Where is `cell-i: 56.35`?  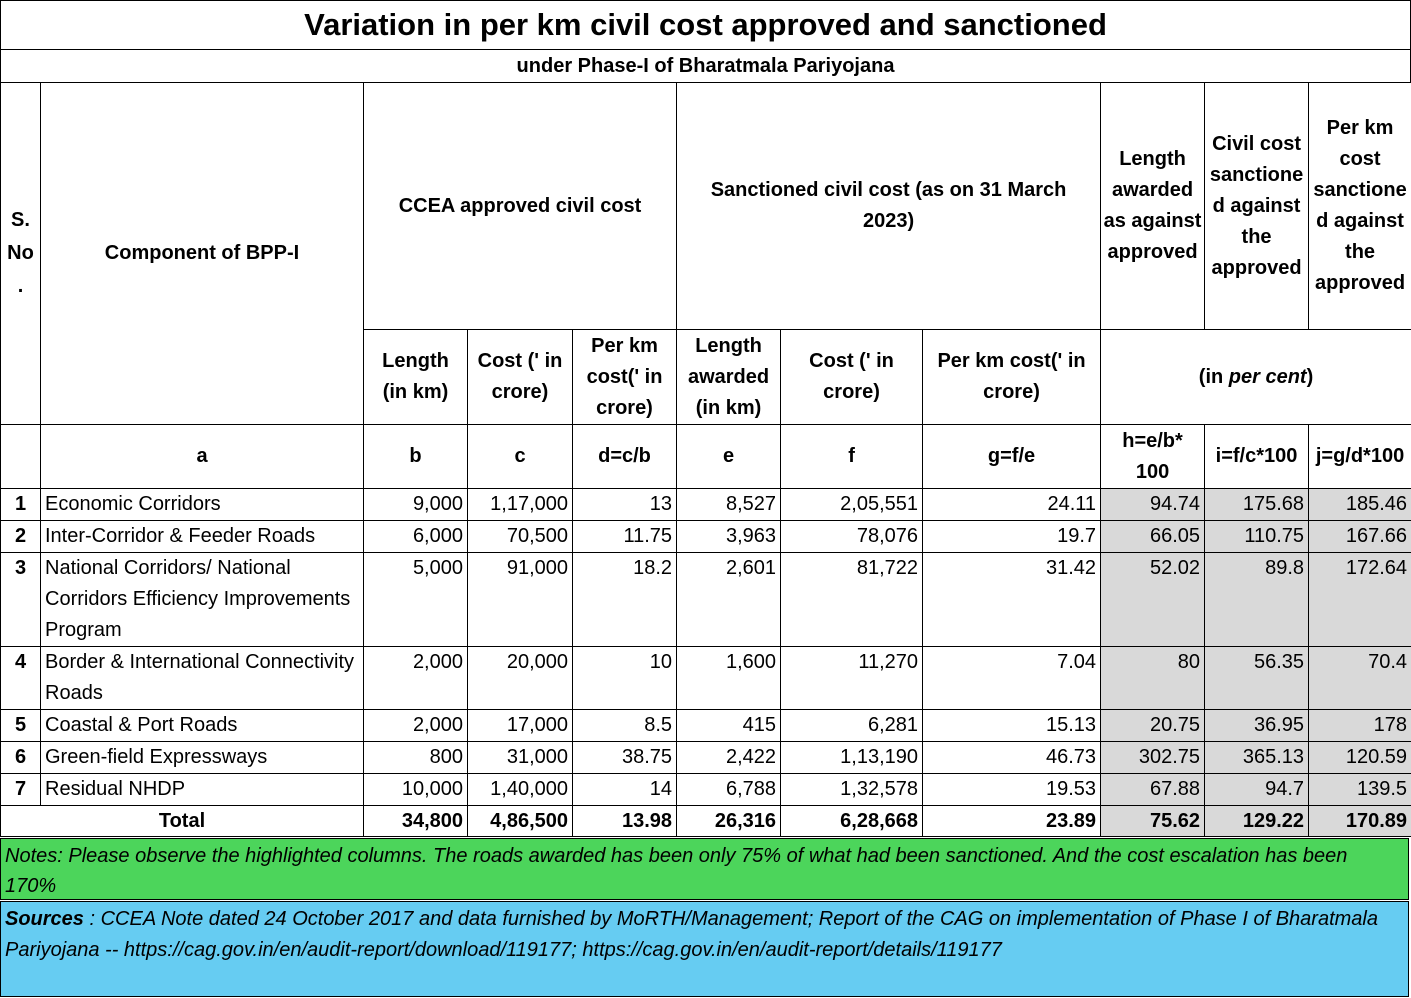
cell-i: 56.35 is located at coordinates (1257, 678).